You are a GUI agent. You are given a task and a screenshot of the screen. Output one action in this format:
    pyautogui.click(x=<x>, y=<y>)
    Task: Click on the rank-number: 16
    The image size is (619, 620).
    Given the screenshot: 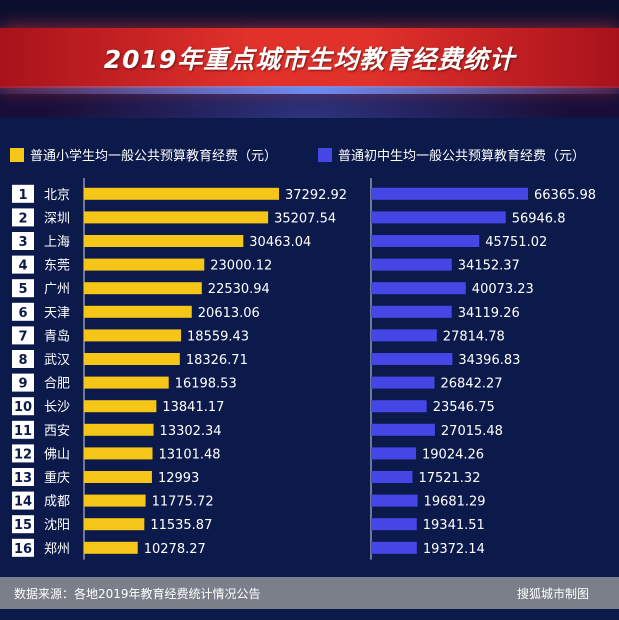 What is the action you would take?
    pyautogui.click(x=23, y=549)
    